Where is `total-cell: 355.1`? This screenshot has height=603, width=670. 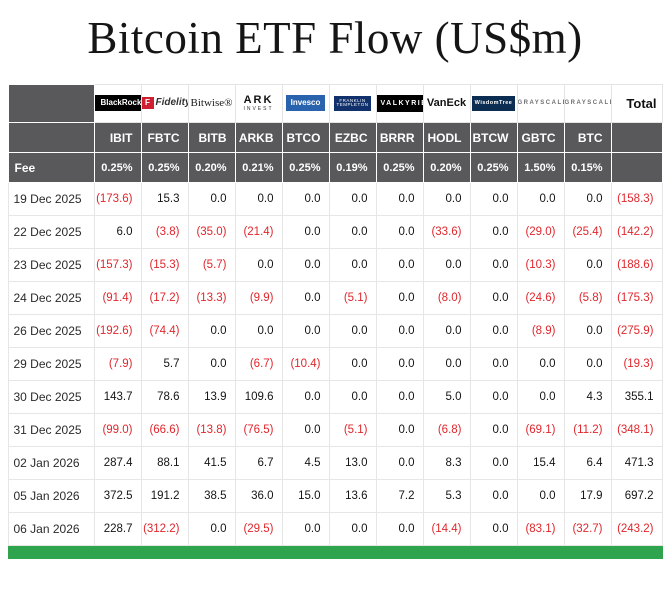
total-cell: 355.1 is located at coordinates (636, 397).